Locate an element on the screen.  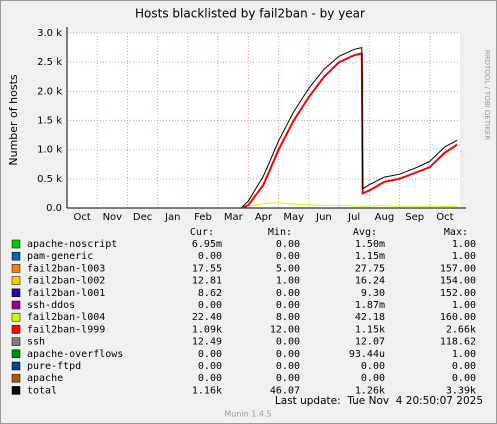
legend-value: 22.40 is located at coordinates (207, 317).